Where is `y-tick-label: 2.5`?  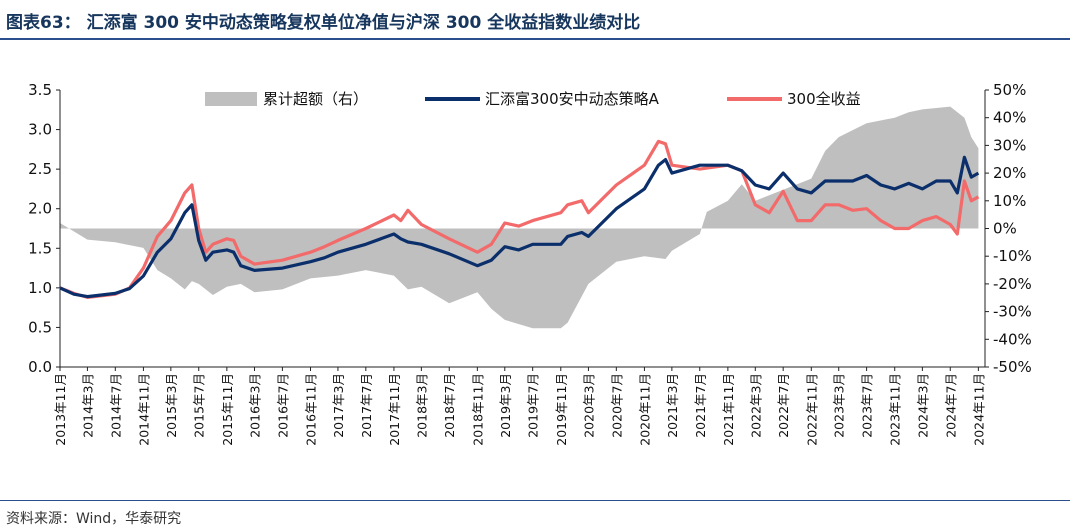
y-tick-label: 2.5 is located at coordinates (40, 169).